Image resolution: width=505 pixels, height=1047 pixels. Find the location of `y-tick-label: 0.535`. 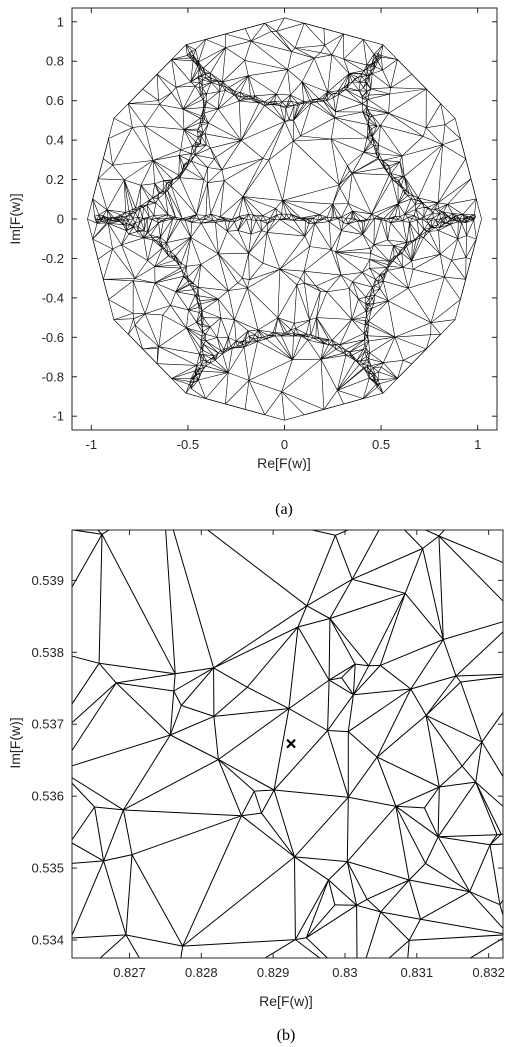

y-tick-label: 0.535 is located at coordinates (47, 868).